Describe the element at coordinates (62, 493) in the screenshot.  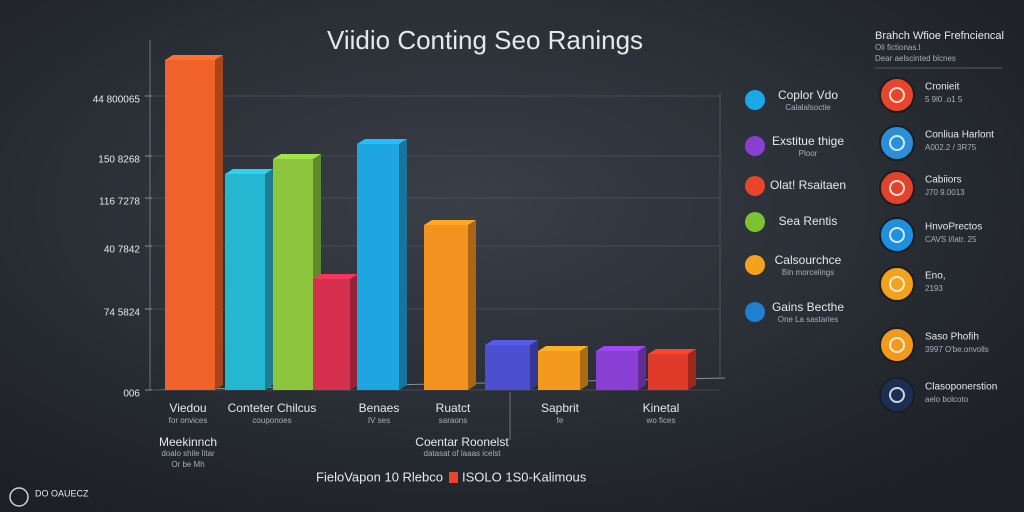
I see `badge: DO OAUECZ` at that location.